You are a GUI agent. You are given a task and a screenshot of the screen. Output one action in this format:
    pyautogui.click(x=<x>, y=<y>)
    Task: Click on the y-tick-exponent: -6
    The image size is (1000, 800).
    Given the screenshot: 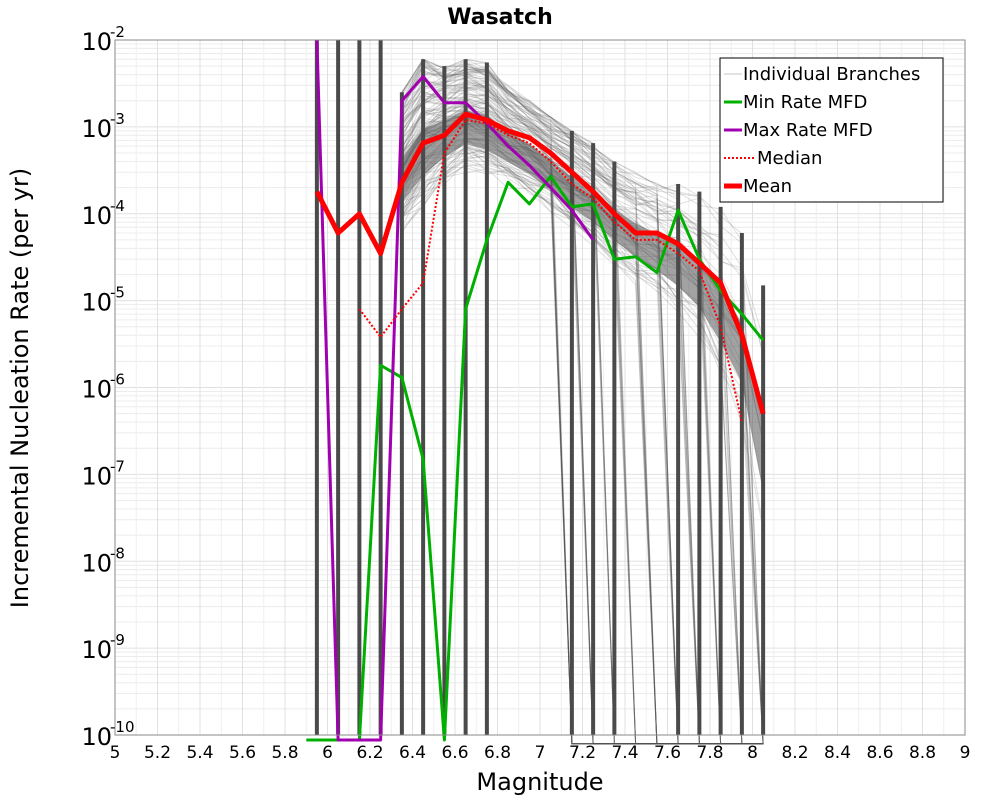 What is the action you would take?
    pyautogui.click(x=117, y=380)
    